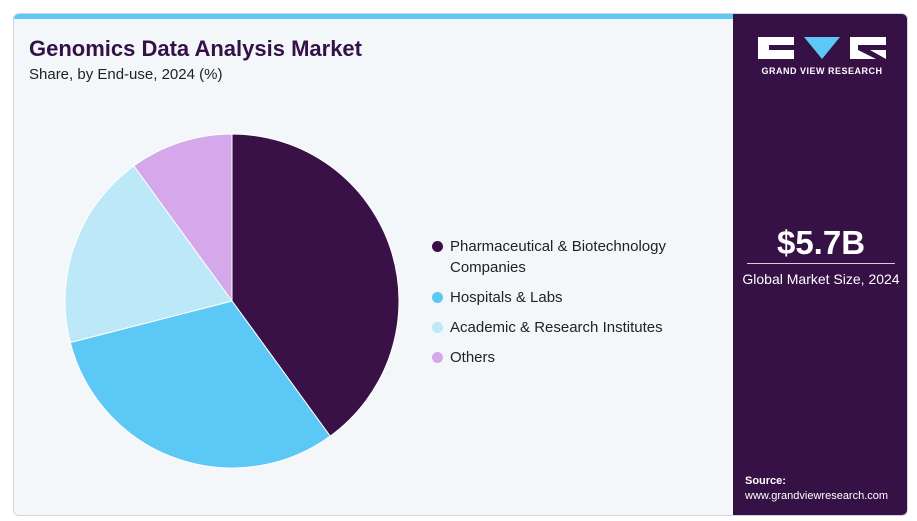 This screenshot has width=917, height=521. Describe the element at coordinates (558, 257) in the screenshot. I see `legend-label: Pharmaceutical & Biotechnology Companies` at that location.